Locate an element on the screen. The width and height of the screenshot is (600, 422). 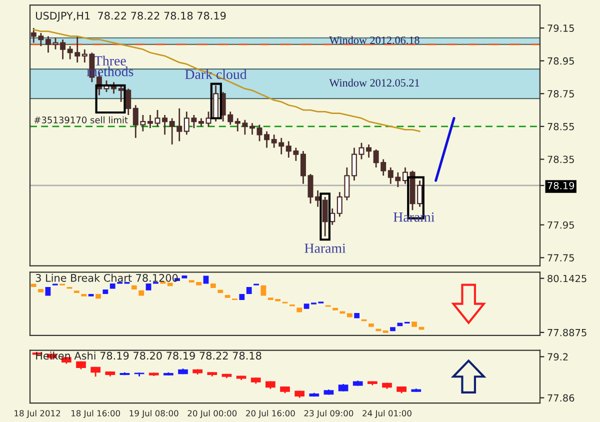
x-tick-label: 20 Jul 16:00 is located at coordinates (270, 414).